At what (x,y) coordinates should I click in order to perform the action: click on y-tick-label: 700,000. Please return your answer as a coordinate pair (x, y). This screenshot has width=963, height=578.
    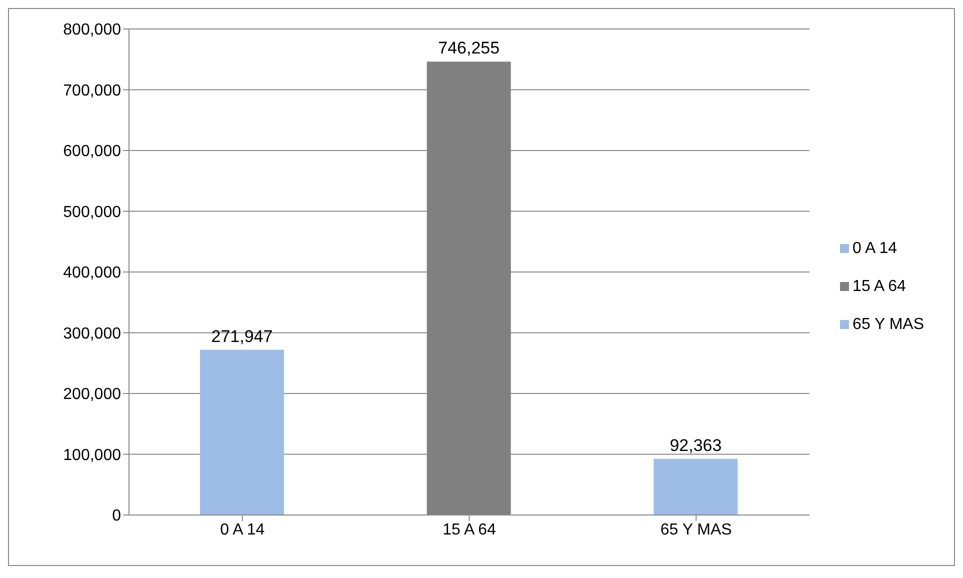
    Looking at the image, I should click on (92, 91).